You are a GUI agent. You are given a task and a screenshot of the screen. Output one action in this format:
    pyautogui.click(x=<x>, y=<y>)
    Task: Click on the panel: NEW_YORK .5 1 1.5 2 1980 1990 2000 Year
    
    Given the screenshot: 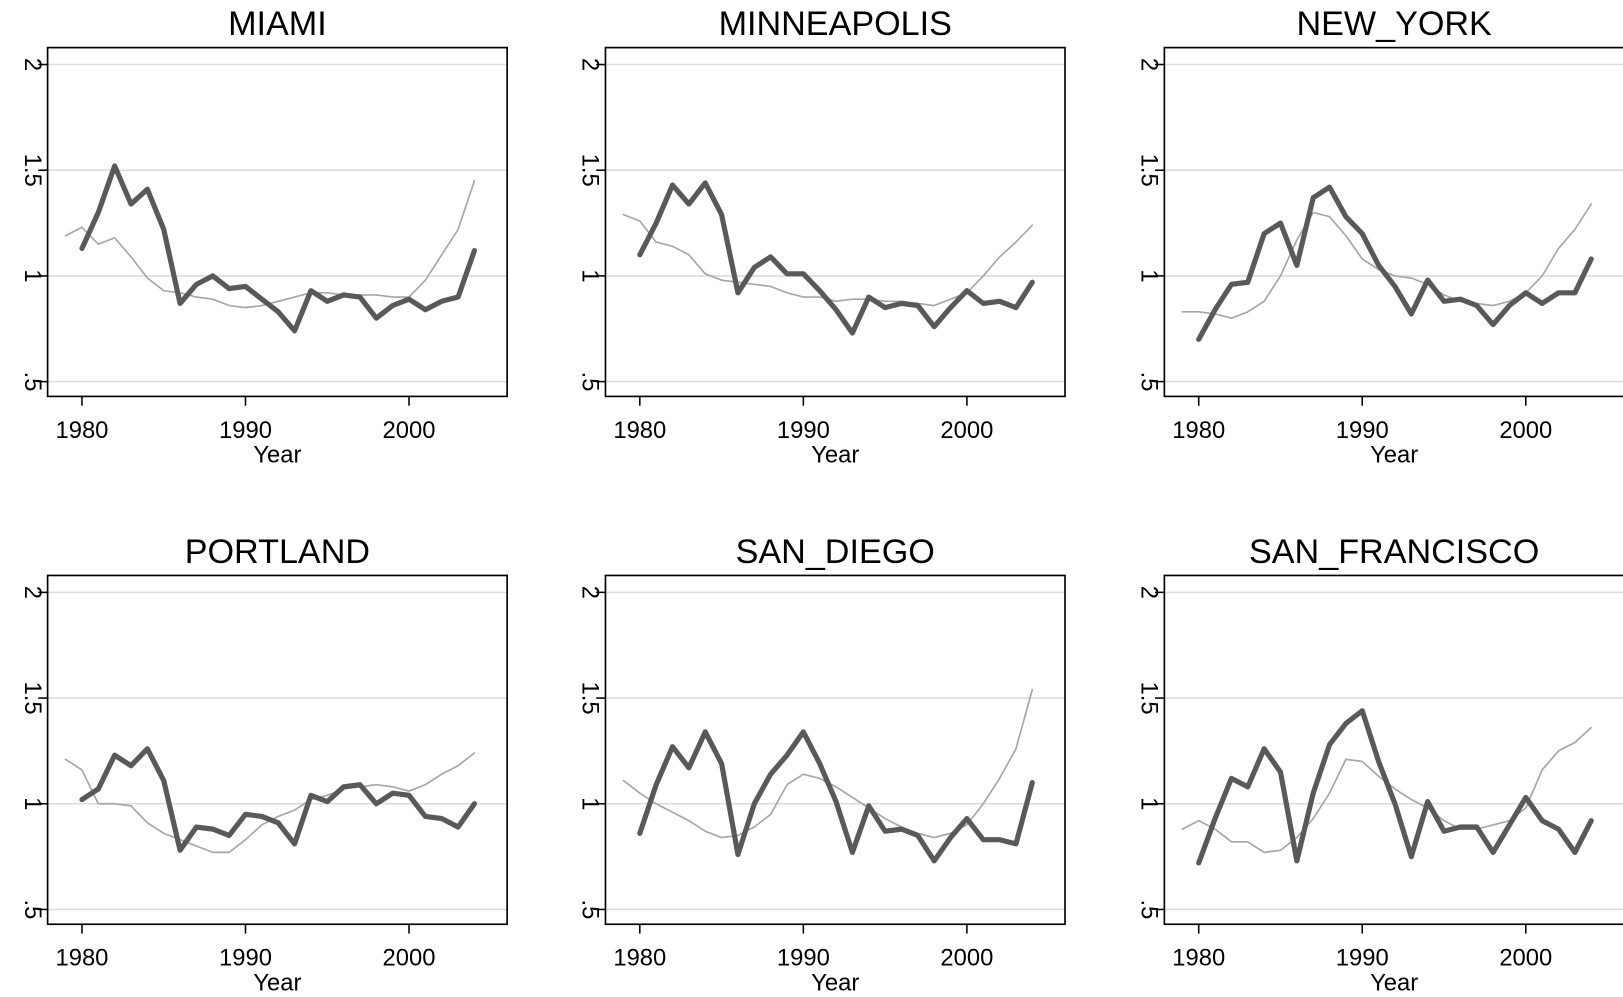 What is the action you would take?
    pyautogui.click(x=1379, y=237)
    